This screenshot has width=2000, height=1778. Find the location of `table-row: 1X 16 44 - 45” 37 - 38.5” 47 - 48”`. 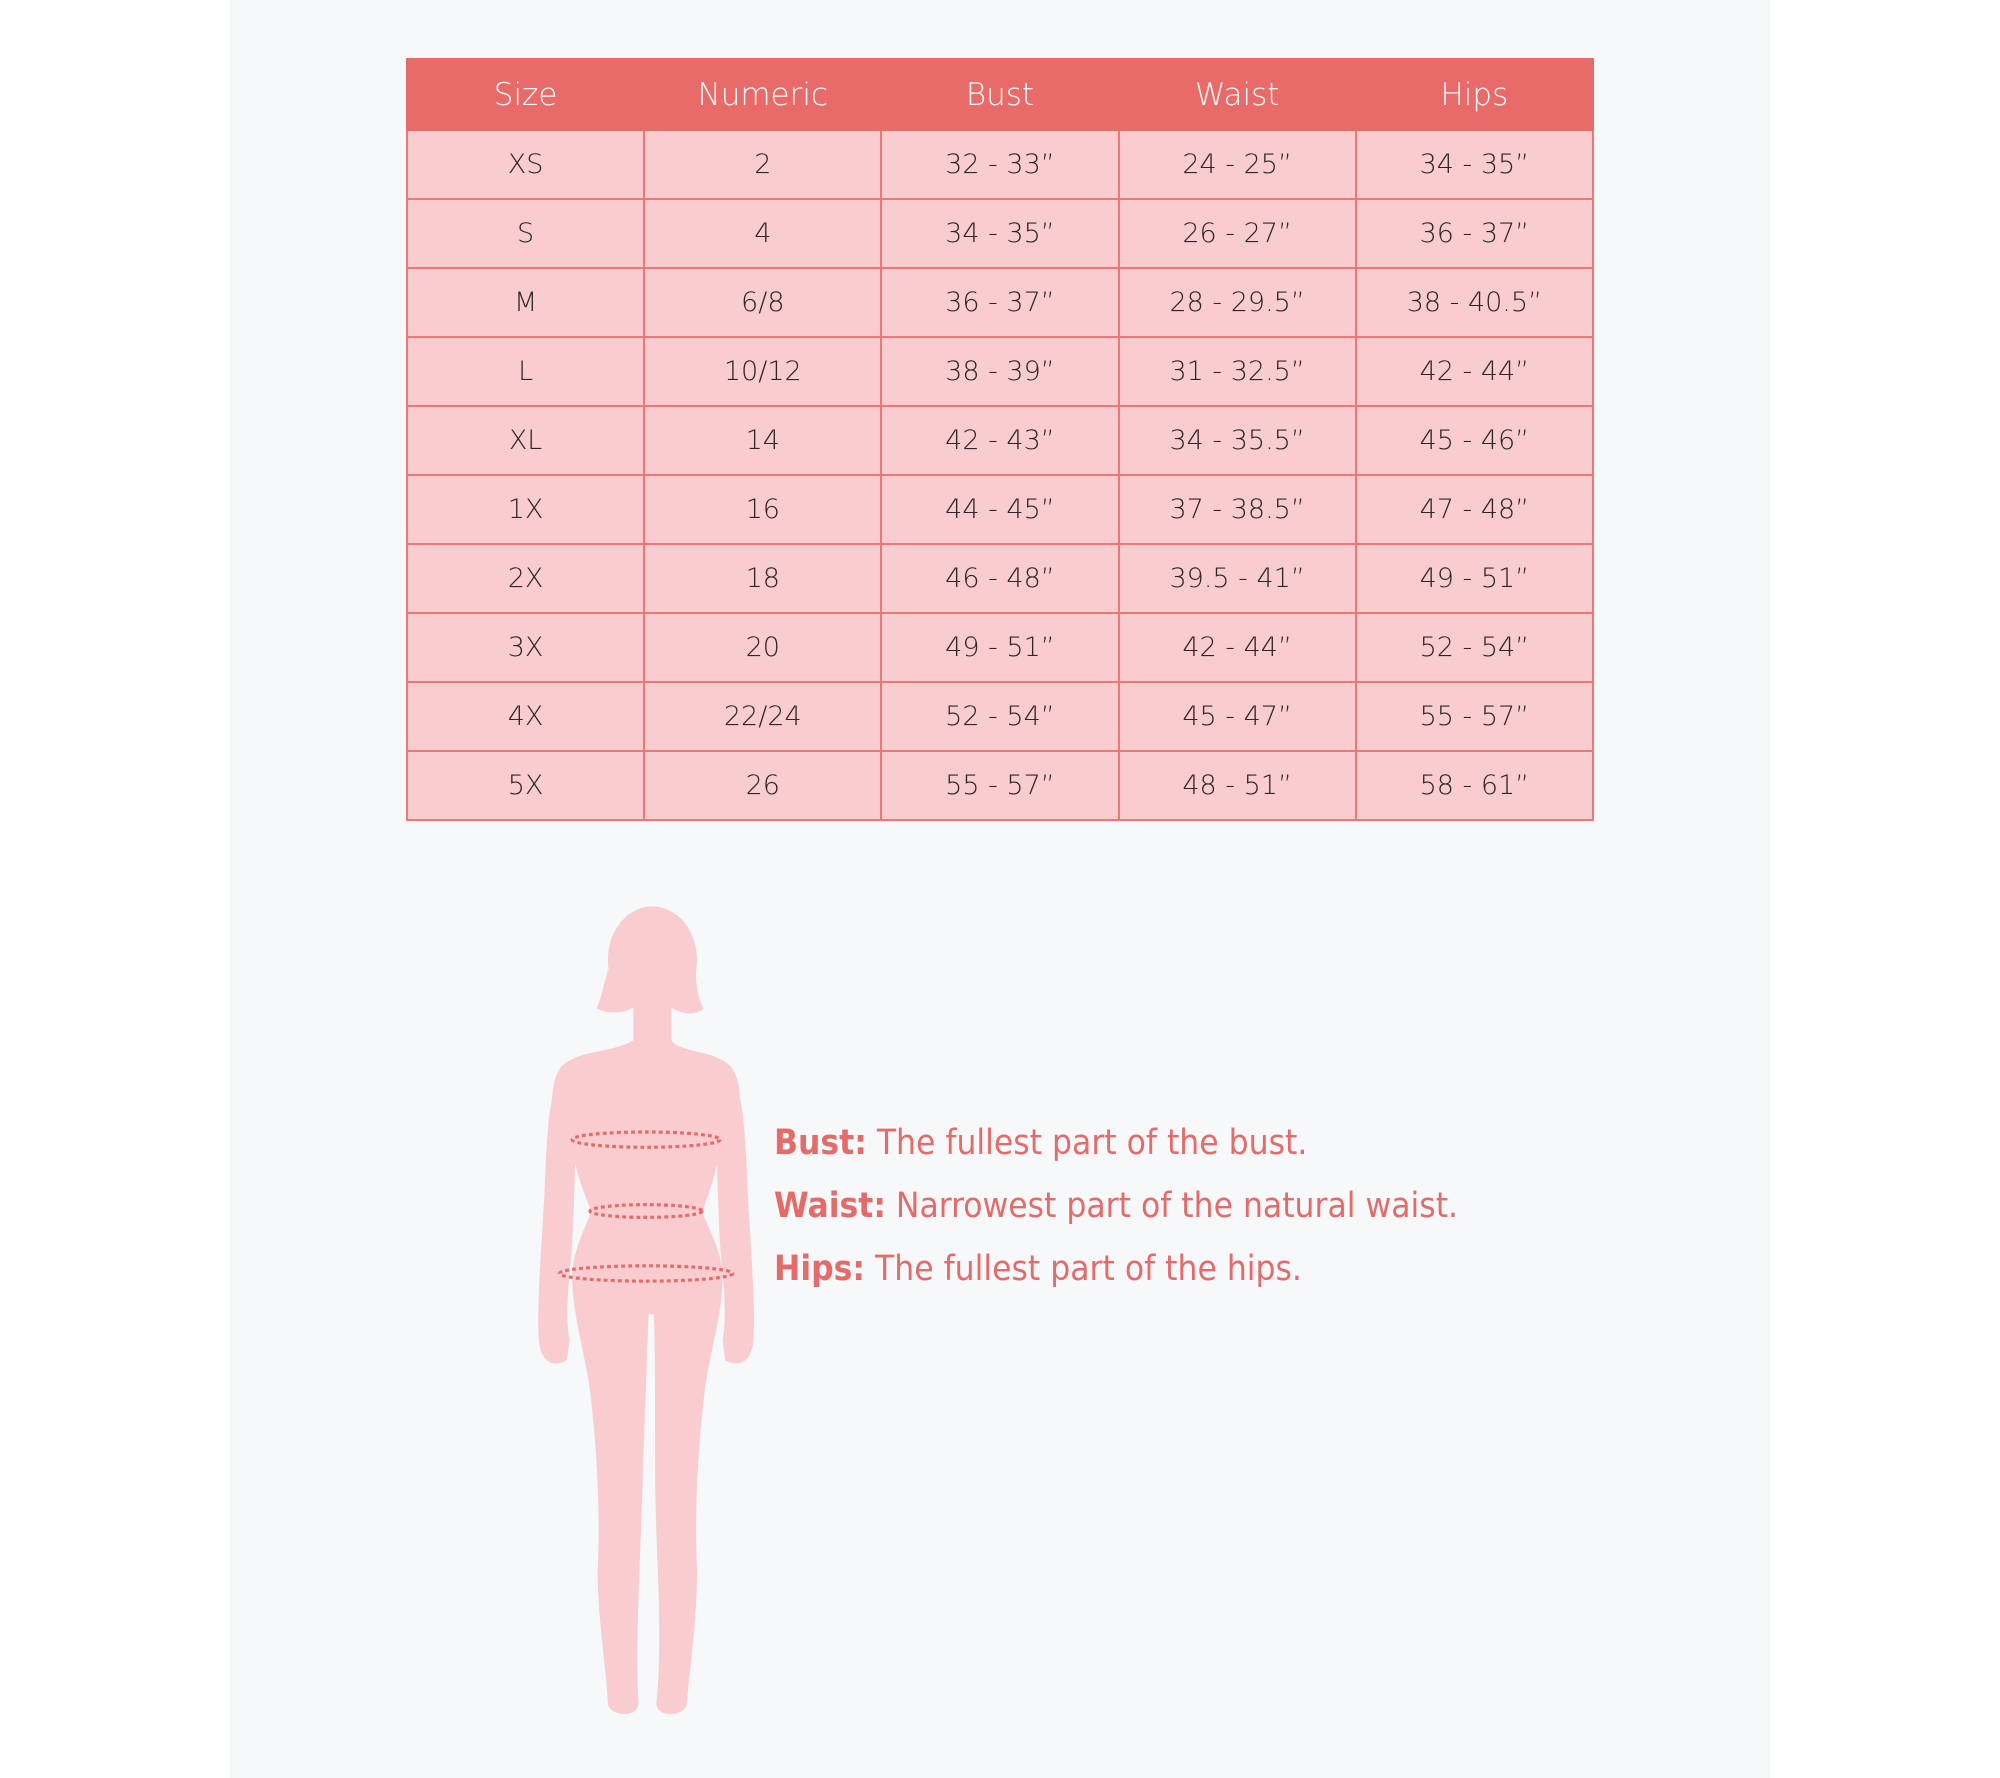

table-row: 1X 16 44 - 45” 37 - 38.5” 47 - 48” is located at coordinates (1000, 509).